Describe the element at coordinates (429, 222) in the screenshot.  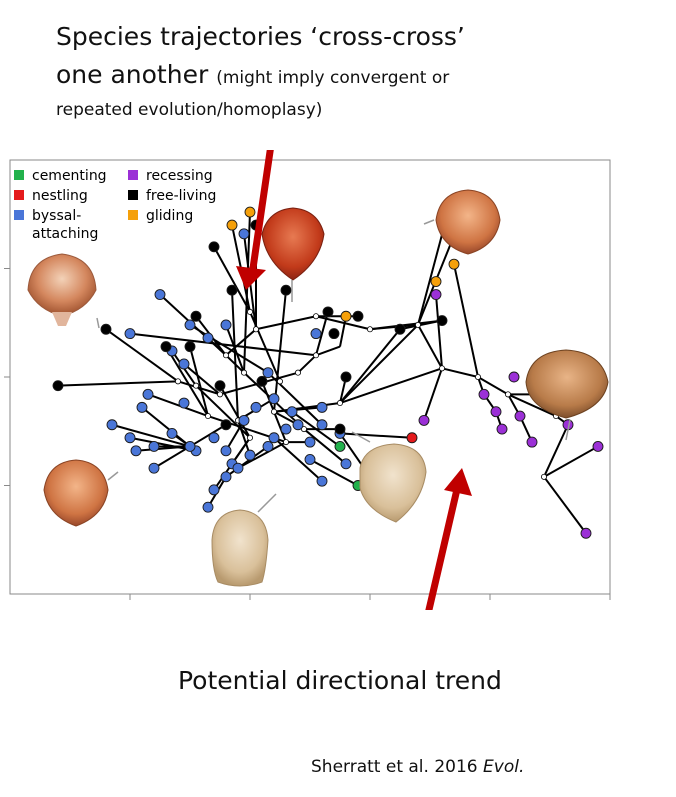
I see `pointer-line` at that location.